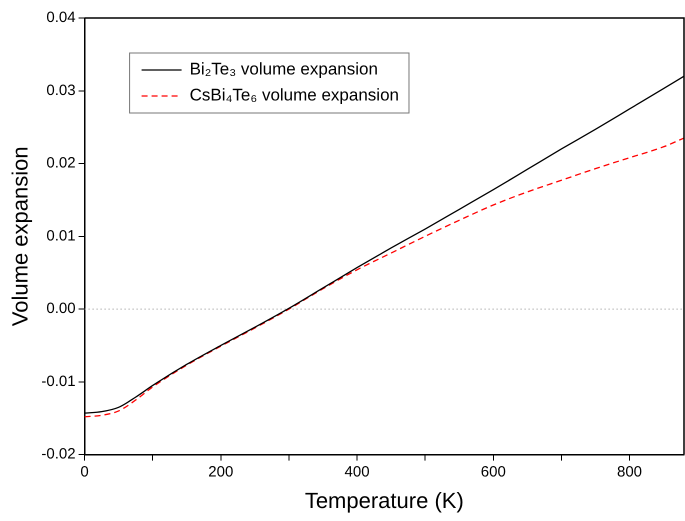 The image size is (685, 521). I want to click on x-tick-label: 600, so click(493, 472).